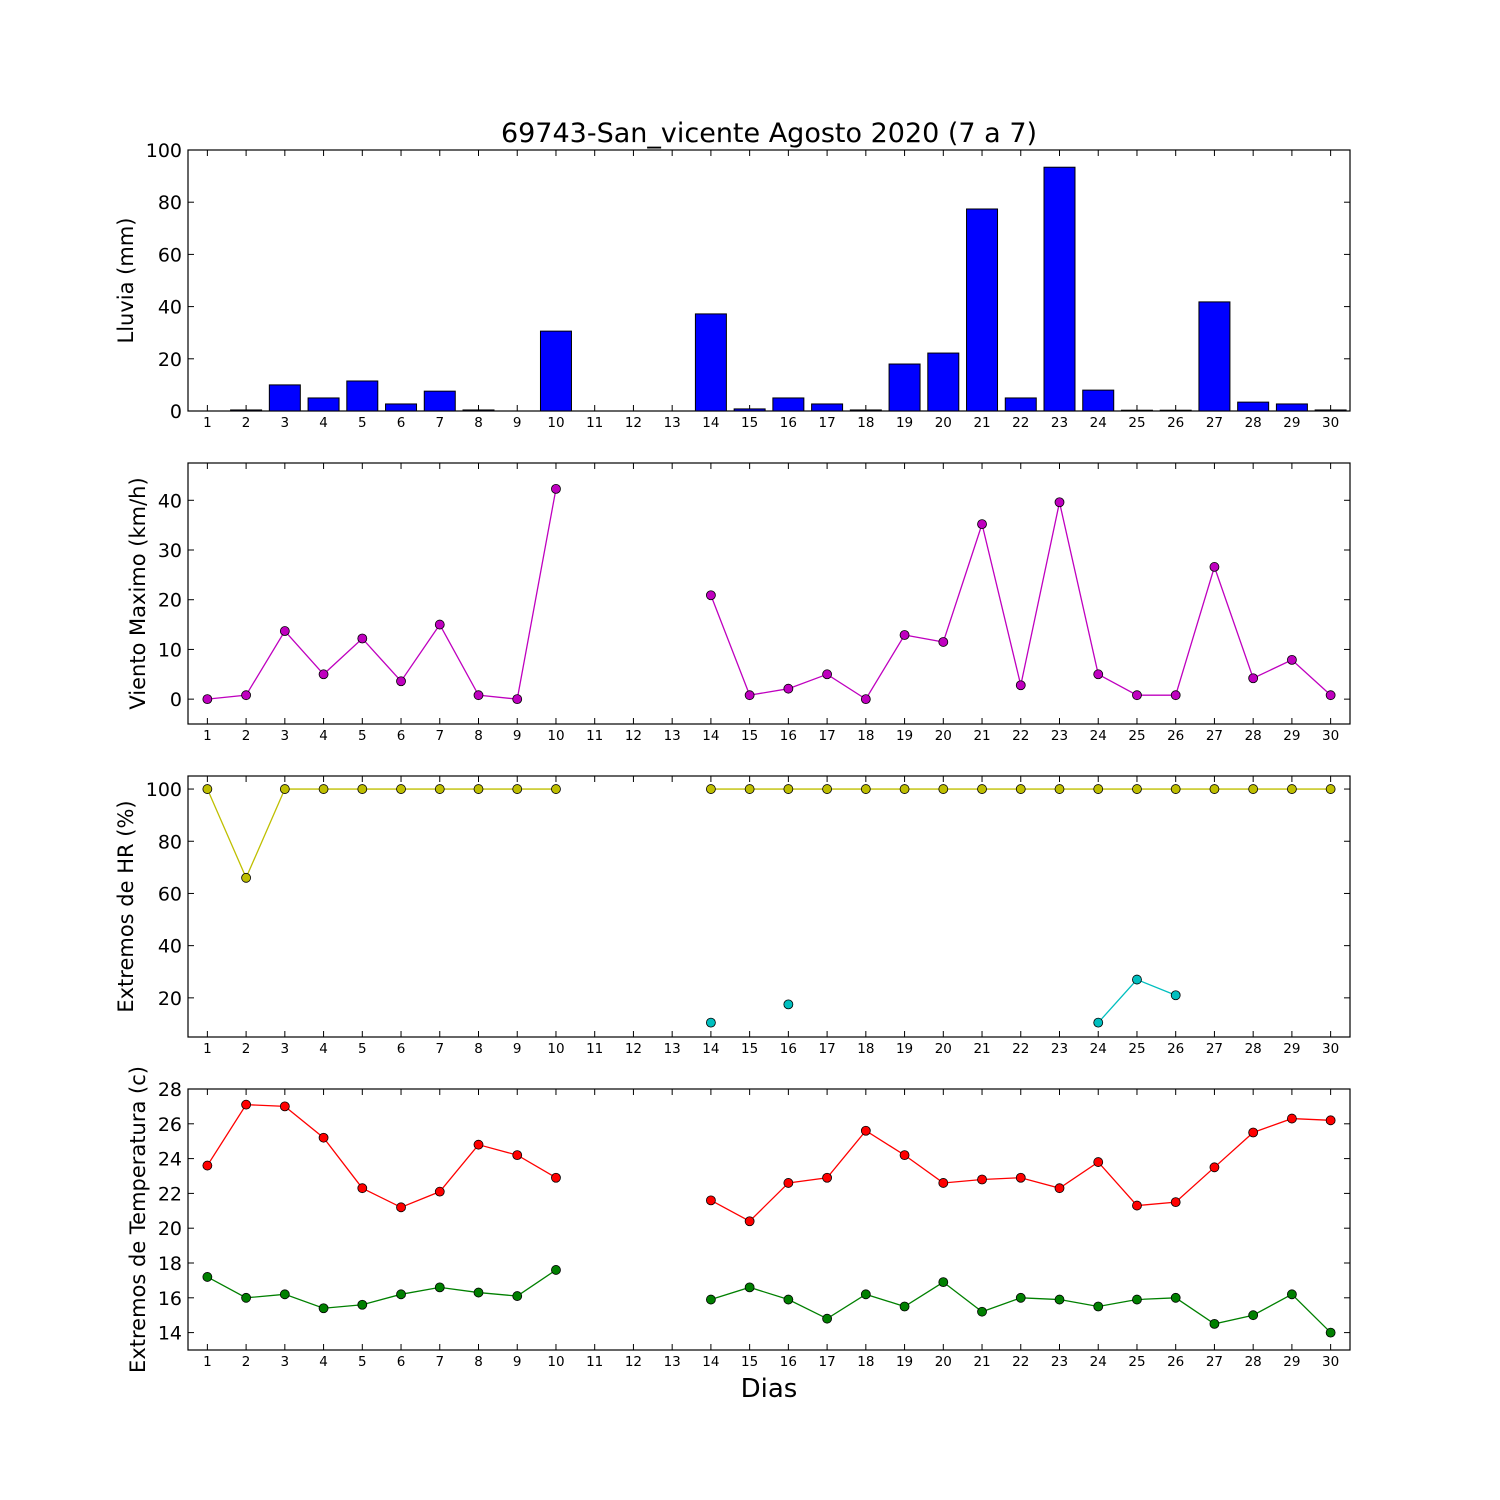 This screenshot has width=1500, height=1500. I want to click on axes-frame, so click(769, 593).